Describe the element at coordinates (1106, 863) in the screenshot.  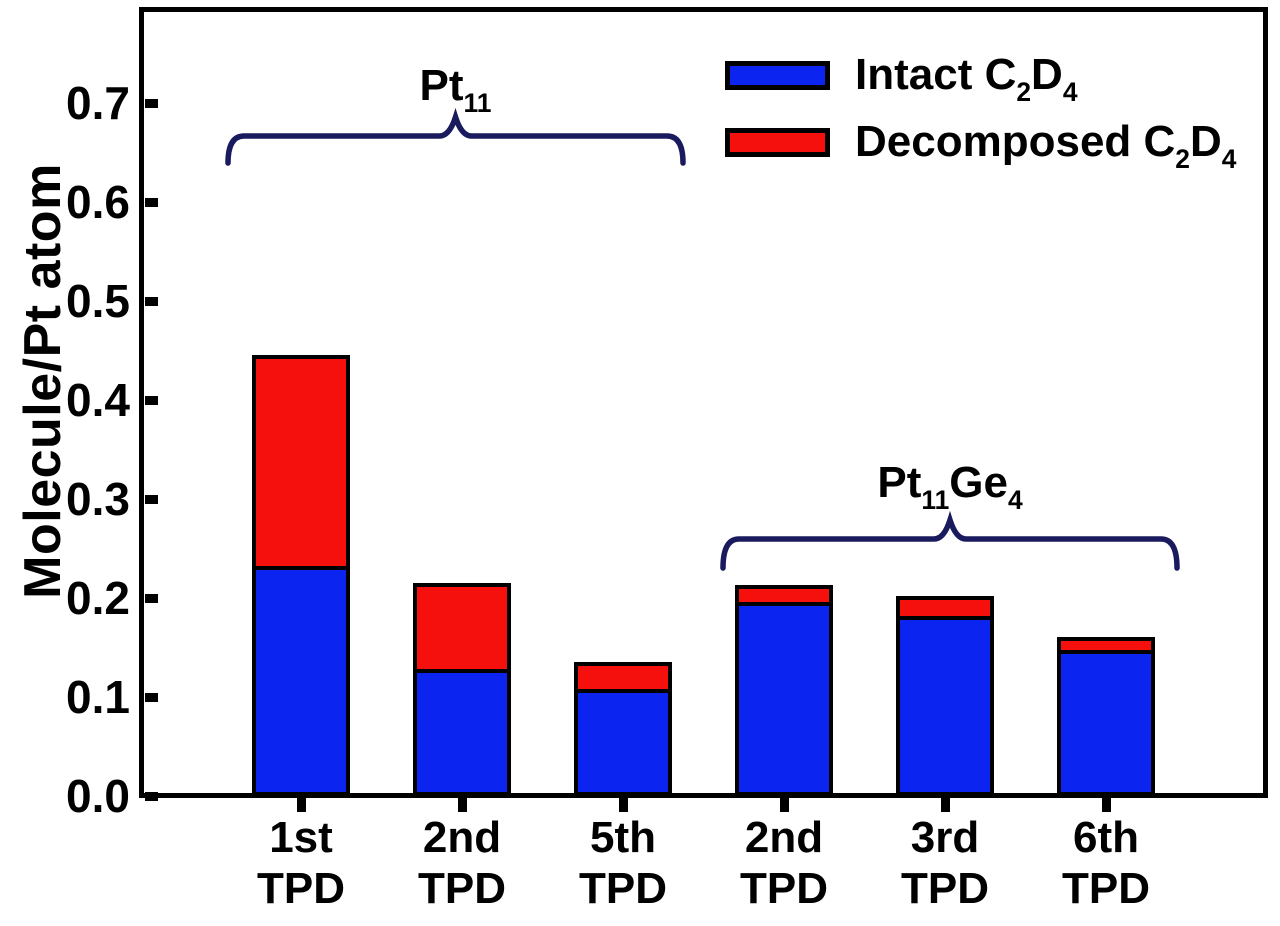
I see `x-category-label-6: 6th TPD` at that location.